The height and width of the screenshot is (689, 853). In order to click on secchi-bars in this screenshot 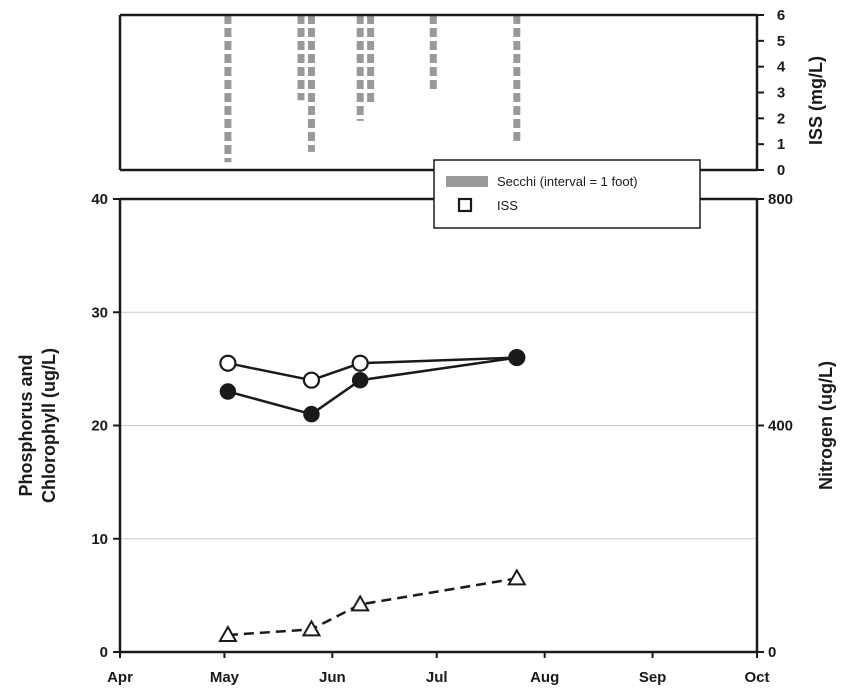, I will do `click(372, 88)`.